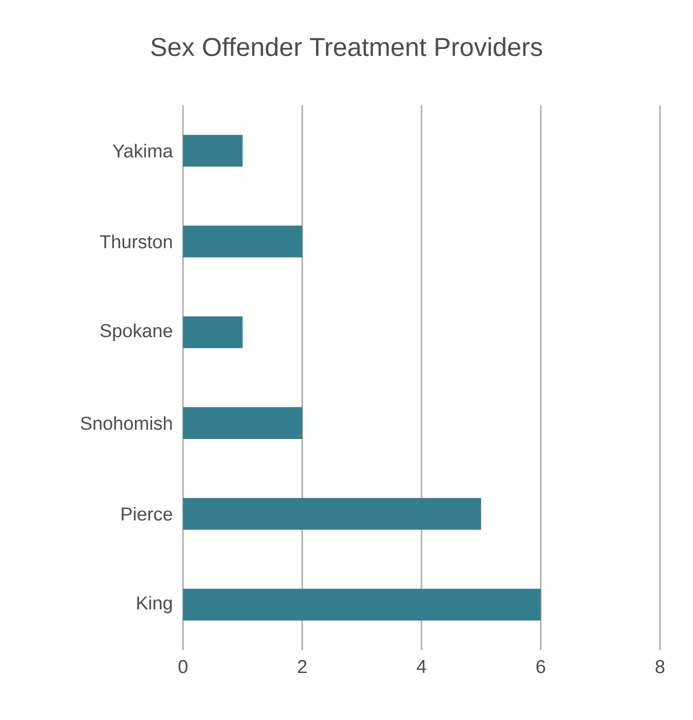 The width and height of the screenshot is (693, 720). What do you see at coordinates (183, 667) in the screenshot?
I see `x-tick-label: 0` at bounding box center [183, 667].